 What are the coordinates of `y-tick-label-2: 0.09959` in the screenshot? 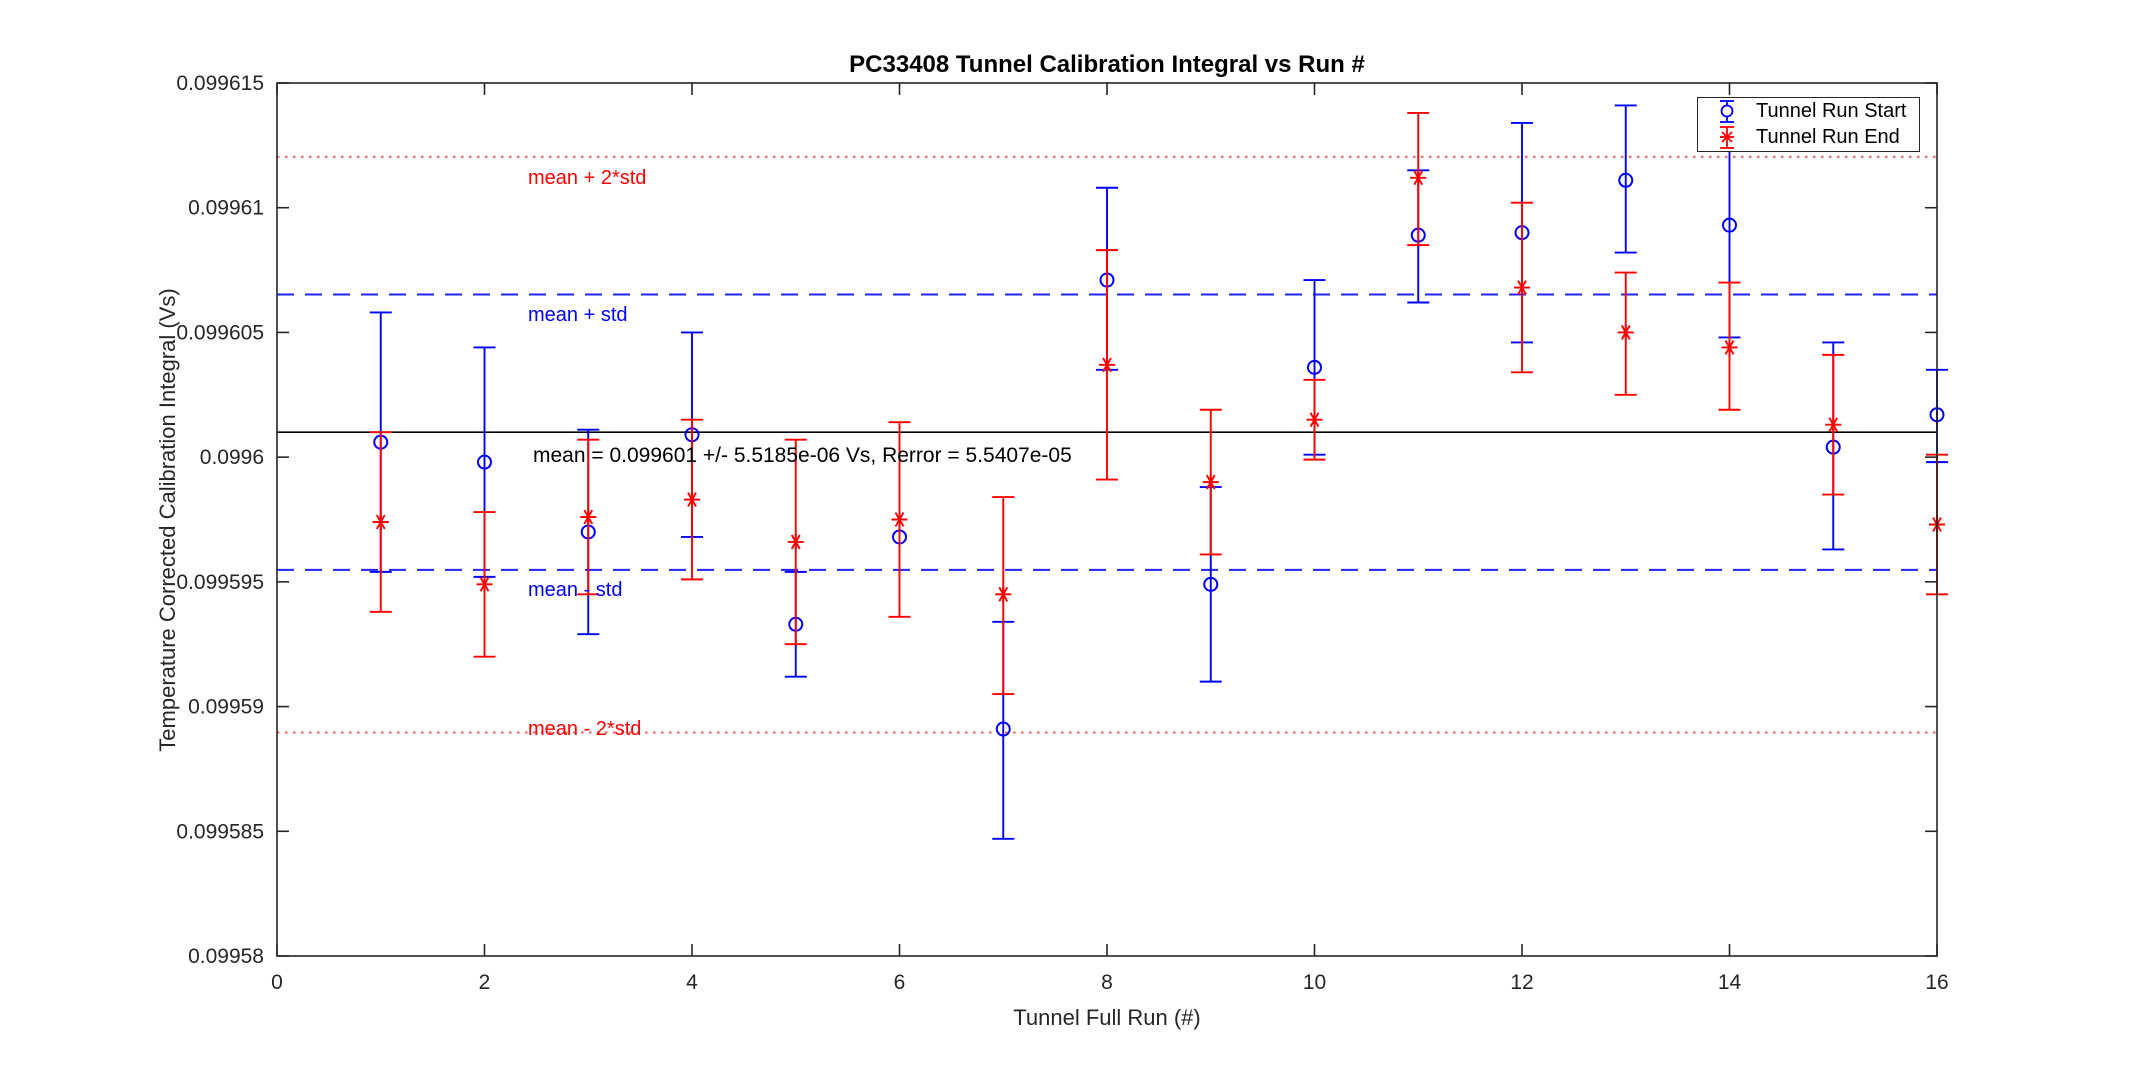 It's located at (226, 707).